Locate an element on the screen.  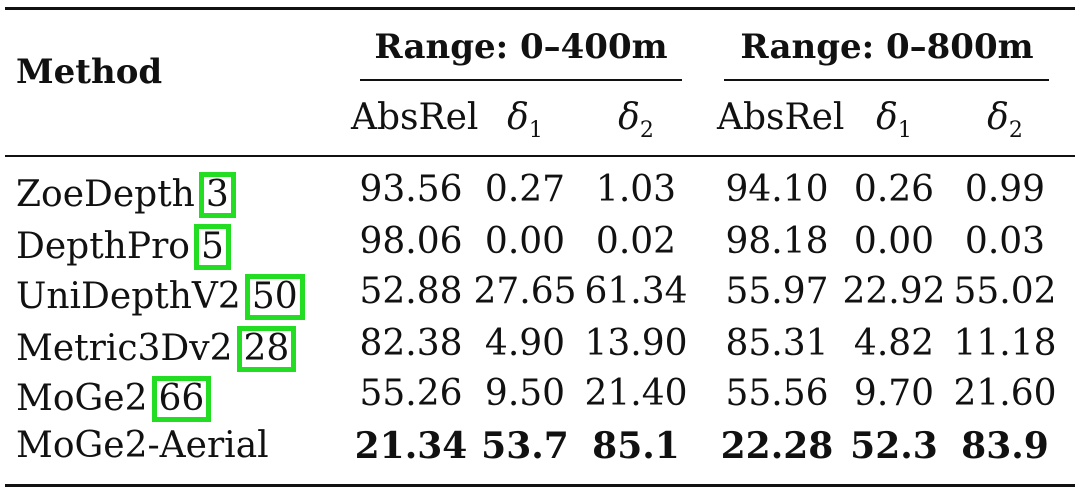
method-name: MoGe2-Aerial is located at coordinates (142, 445).